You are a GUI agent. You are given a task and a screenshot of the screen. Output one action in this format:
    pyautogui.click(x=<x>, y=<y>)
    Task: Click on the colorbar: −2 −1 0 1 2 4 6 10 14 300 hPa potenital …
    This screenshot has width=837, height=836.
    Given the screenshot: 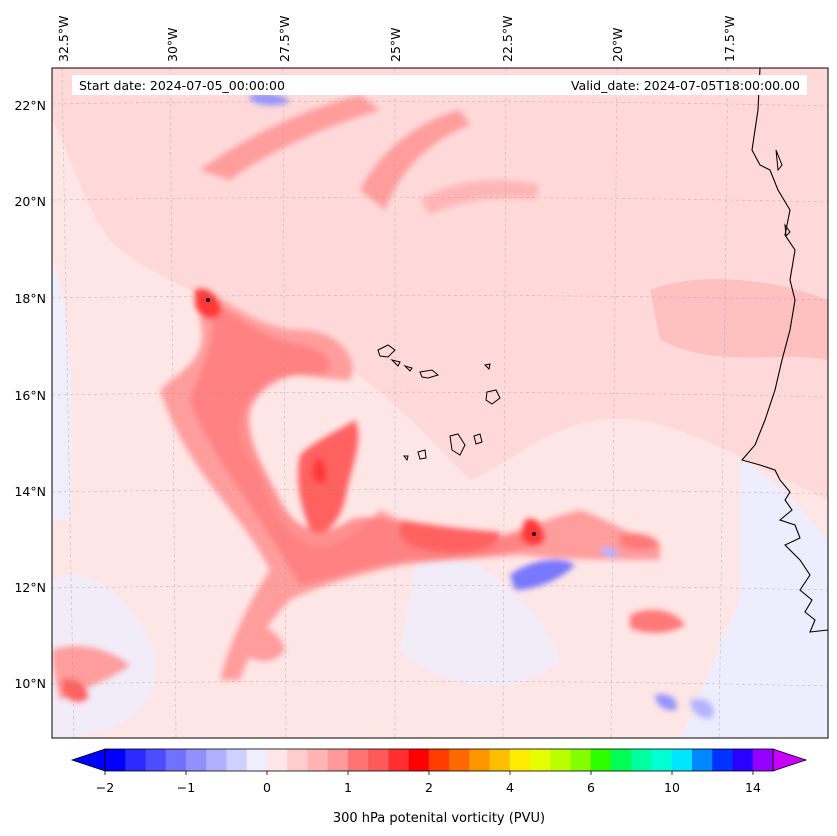 What is the action you would take?
    pyautogui.click(x=439, y=787)
    